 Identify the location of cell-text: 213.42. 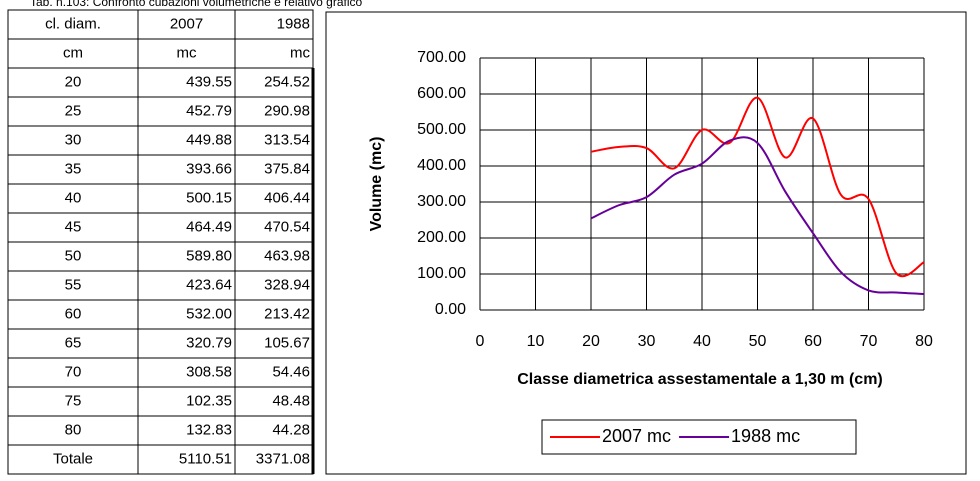
(287, 313).